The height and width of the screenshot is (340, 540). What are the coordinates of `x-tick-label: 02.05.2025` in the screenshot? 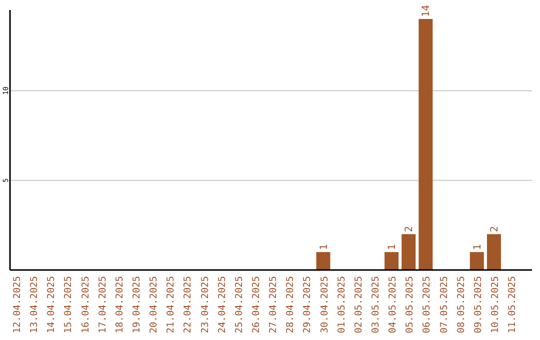 It's located at (358, 305).